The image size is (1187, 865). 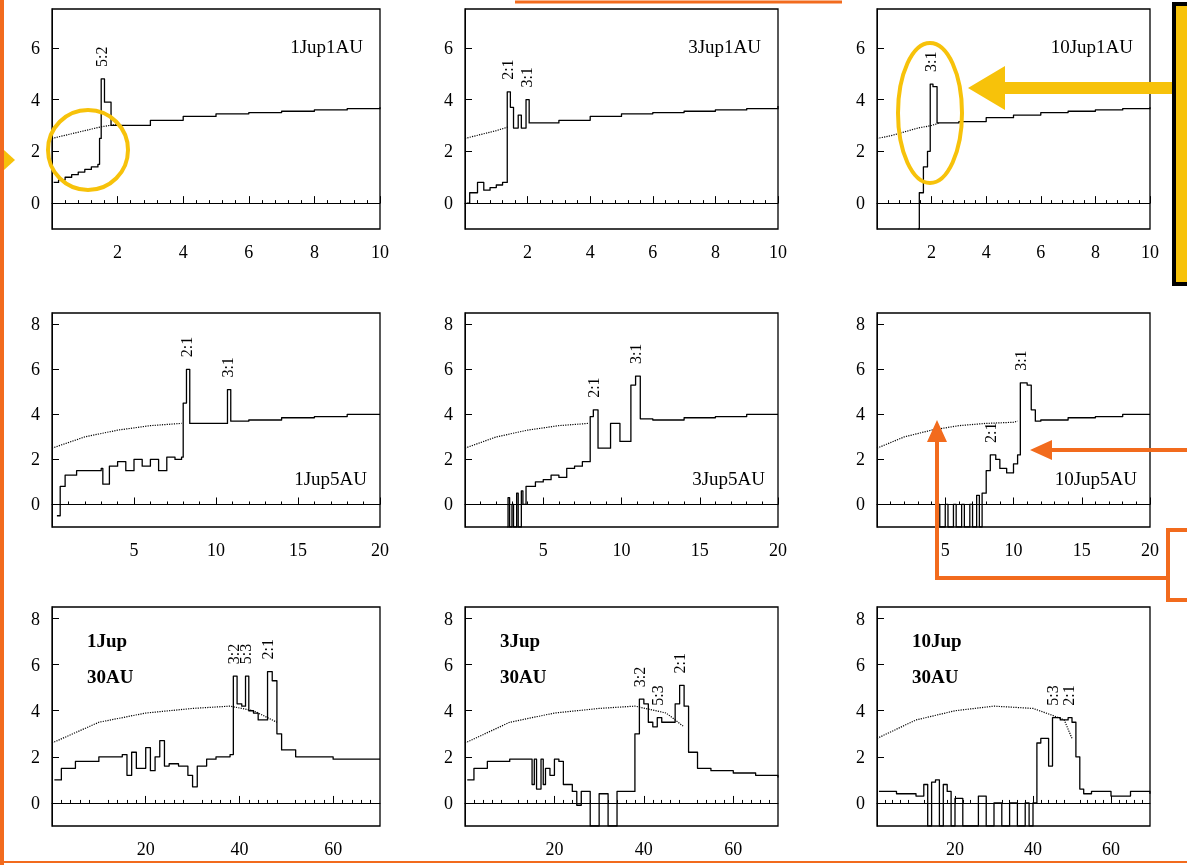 I want to click on text: 1Jup 30AU, so click(x=110, y=658).